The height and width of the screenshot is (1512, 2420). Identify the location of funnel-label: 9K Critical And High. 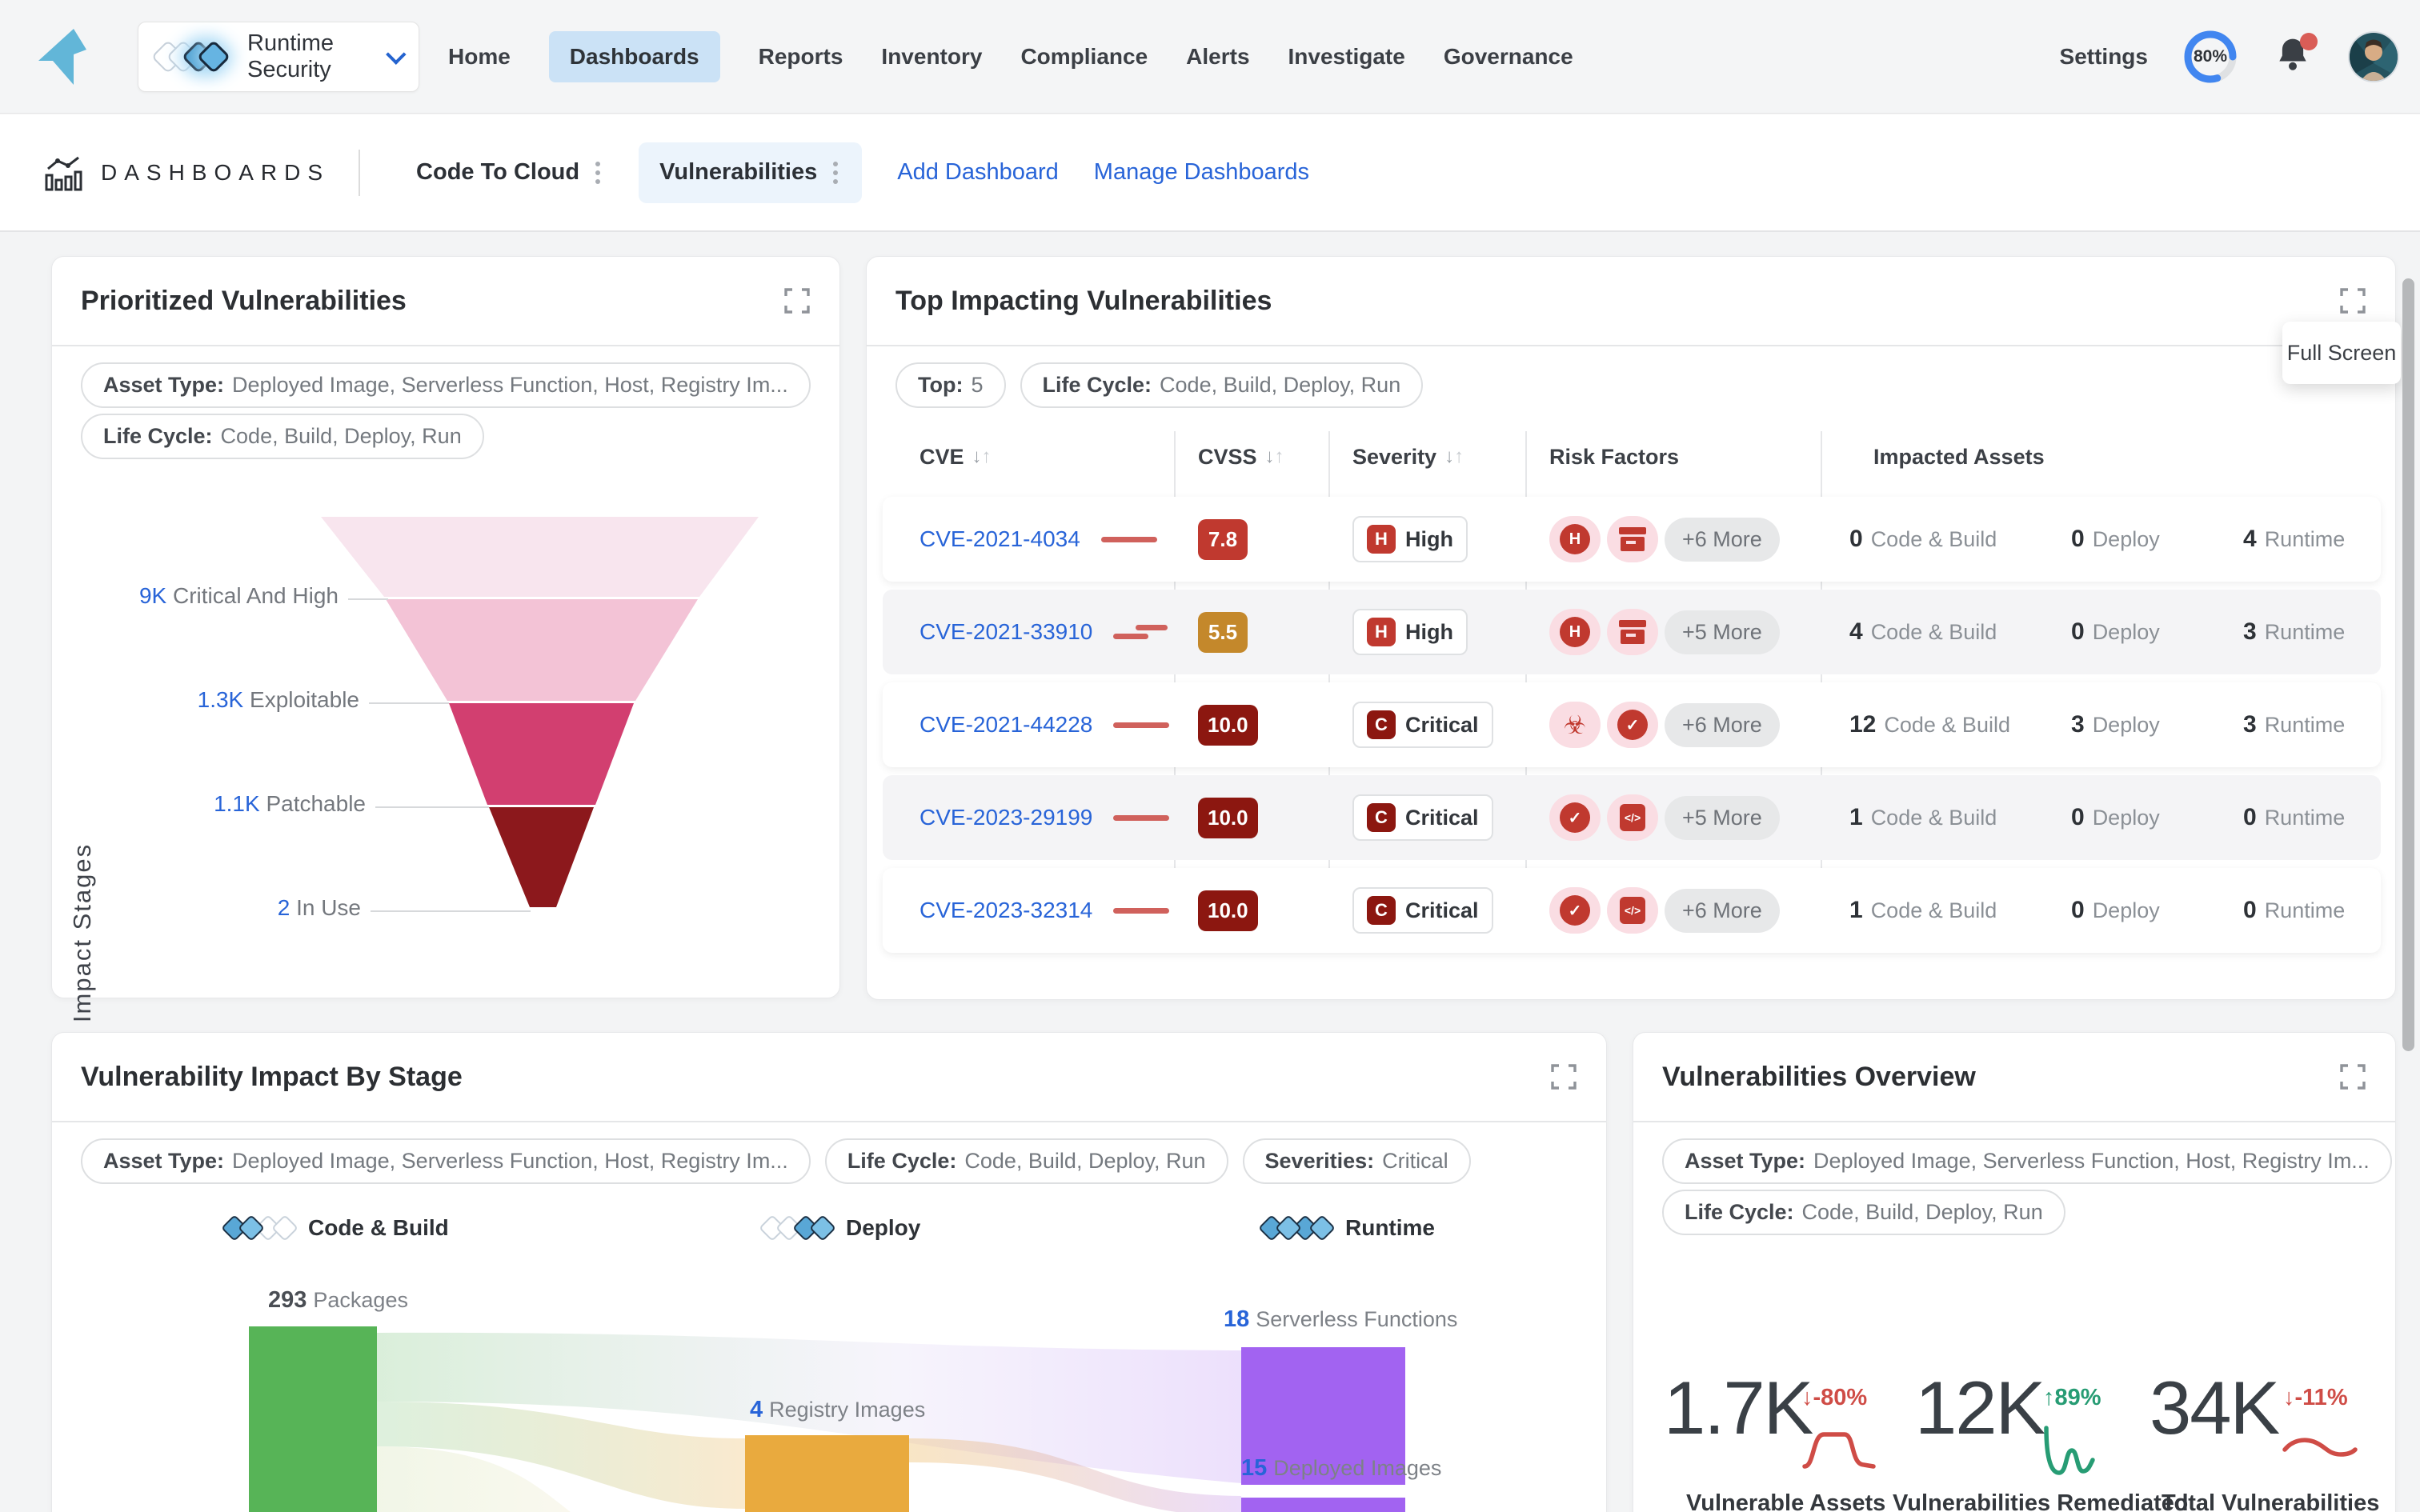
(239, 596).